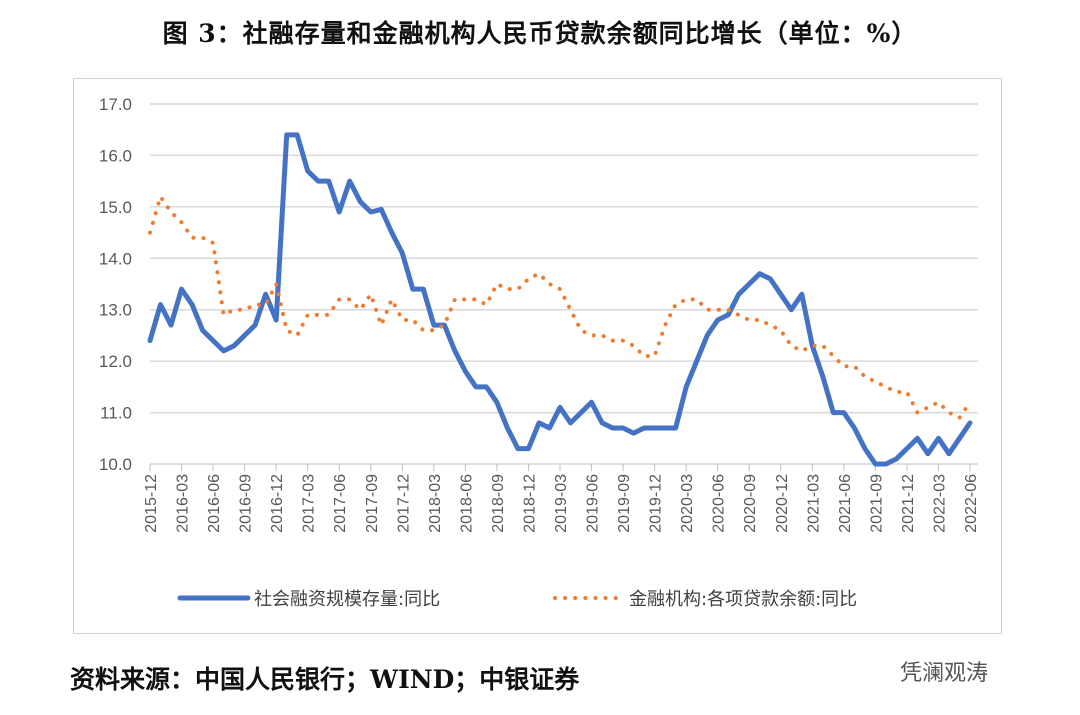  Describe the element at coordinates (372, 503) in the screenshot. I see `x-tick-label: 2017-09` at that location.